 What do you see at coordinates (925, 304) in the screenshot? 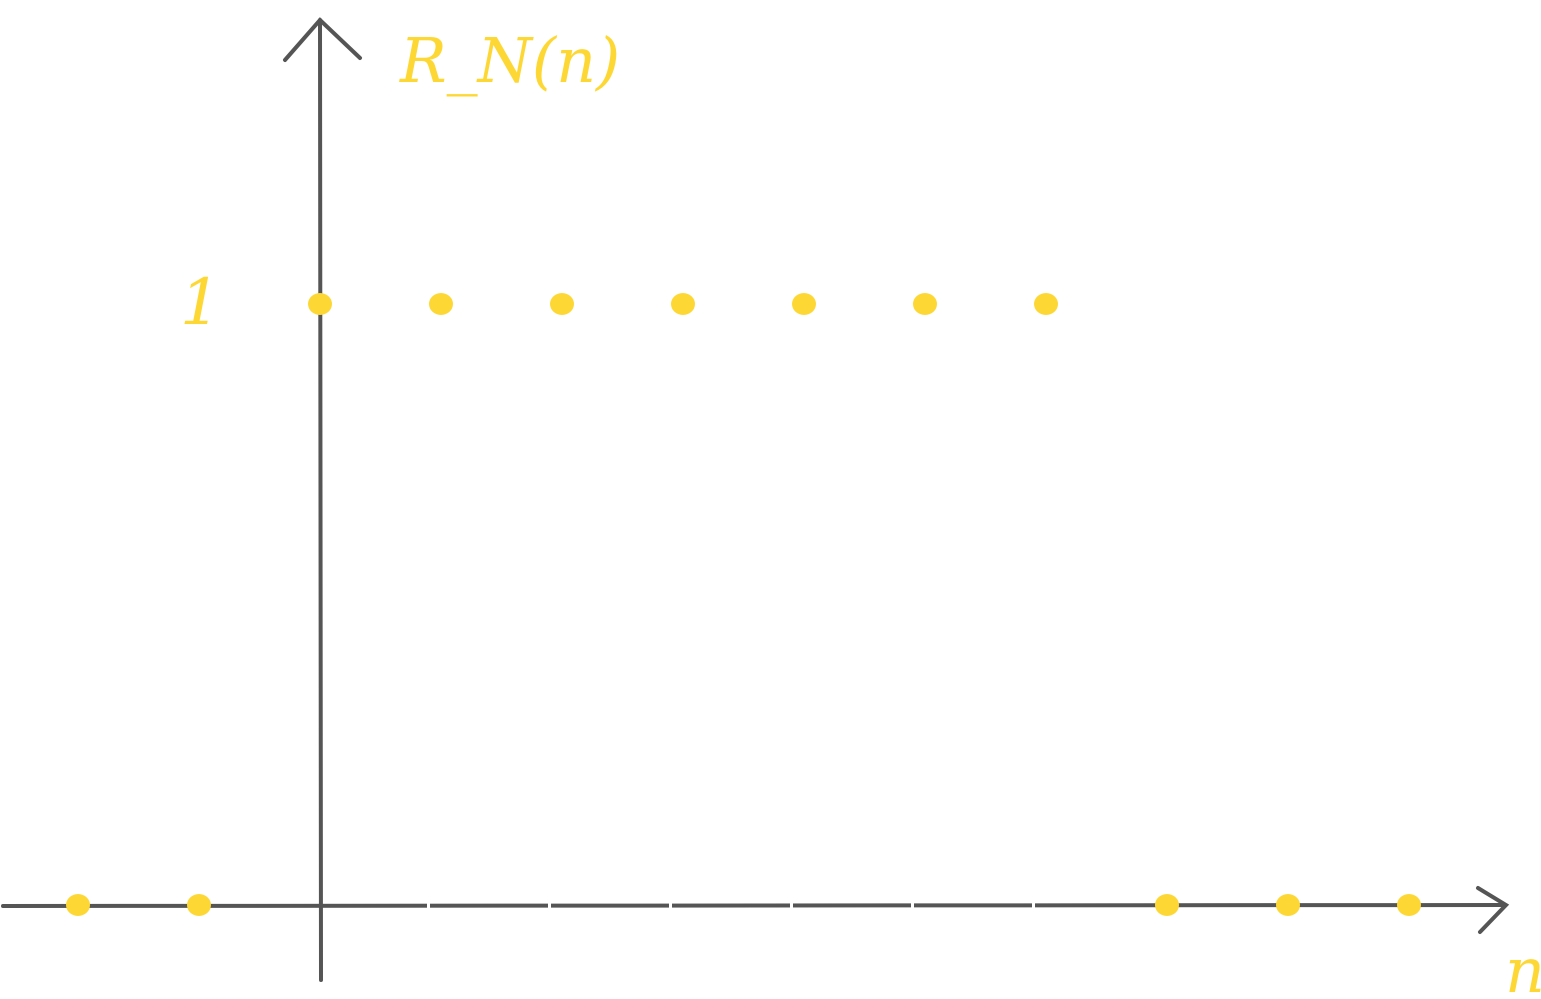
I see `data-point-n5` at bounding box center [925, 304].